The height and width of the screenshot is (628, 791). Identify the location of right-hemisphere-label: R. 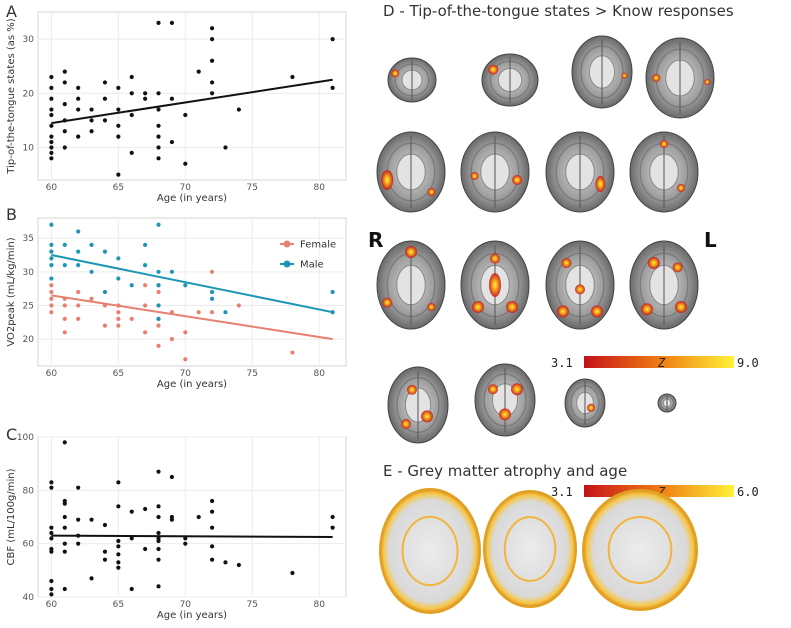
(375, 240).